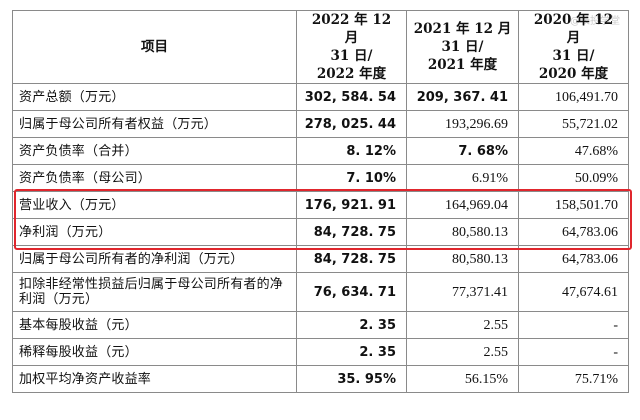 This screenshot has width=640, height=420. I want to click on value-2021: 6.91%, so click(462, 178).